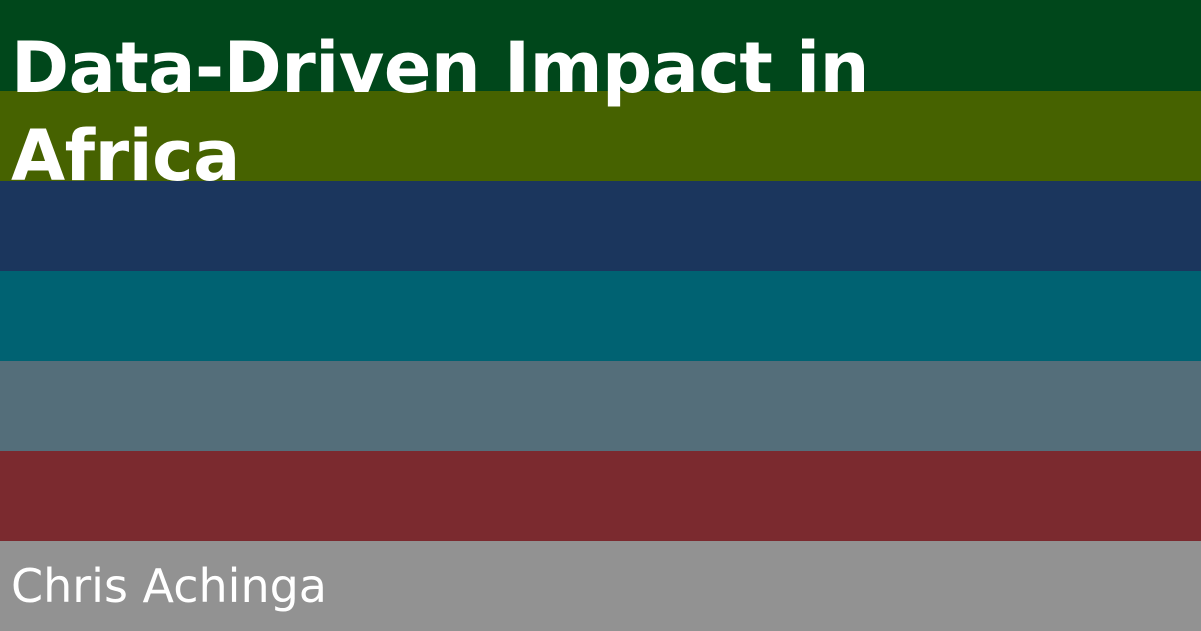 The height and width of the screenshot is (631, 1201). I want to click on stripe-dark-green, so click(600, 45).